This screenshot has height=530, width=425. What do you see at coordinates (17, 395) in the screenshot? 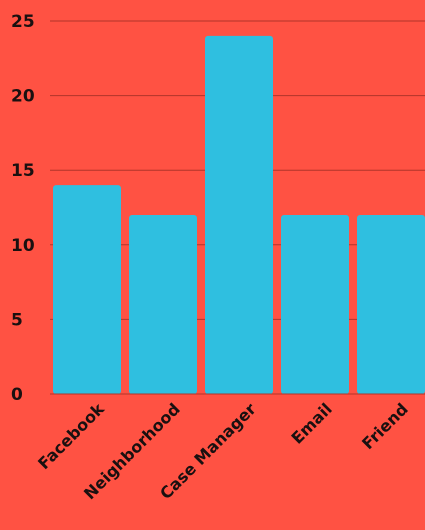
I see `y-tick-label: 0` at bounding box center [17, 395].